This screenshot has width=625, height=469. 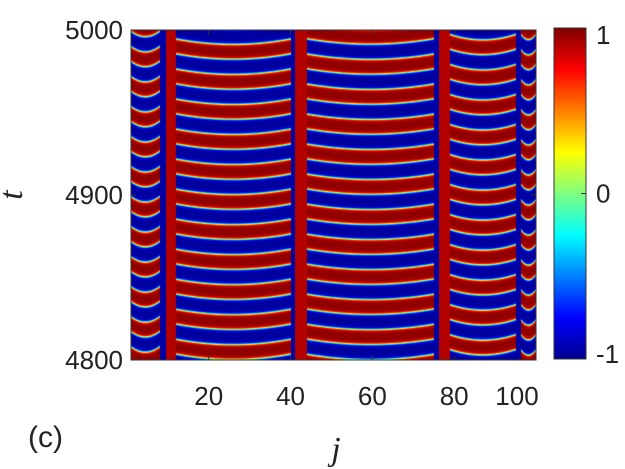 What do you see at coordinates (333, 449) in the screenshot?
I see `x-axis-label: j` at bounding box center [333, 449].